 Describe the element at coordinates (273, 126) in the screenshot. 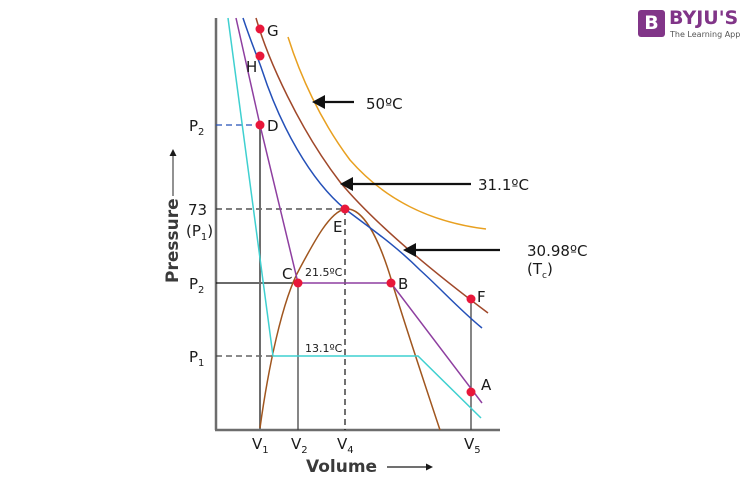

I see `label-d: D` at that location.